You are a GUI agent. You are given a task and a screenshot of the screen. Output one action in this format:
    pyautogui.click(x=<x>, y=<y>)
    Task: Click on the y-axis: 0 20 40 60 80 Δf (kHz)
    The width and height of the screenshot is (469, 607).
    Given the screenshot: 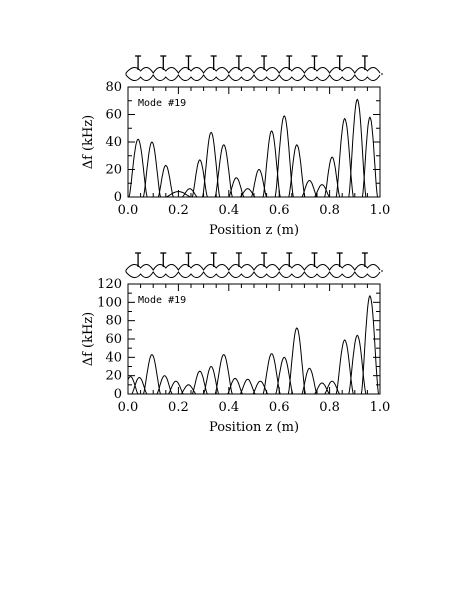 What is the action you would take?
    pyautogui.click(x=230, y=142)
    